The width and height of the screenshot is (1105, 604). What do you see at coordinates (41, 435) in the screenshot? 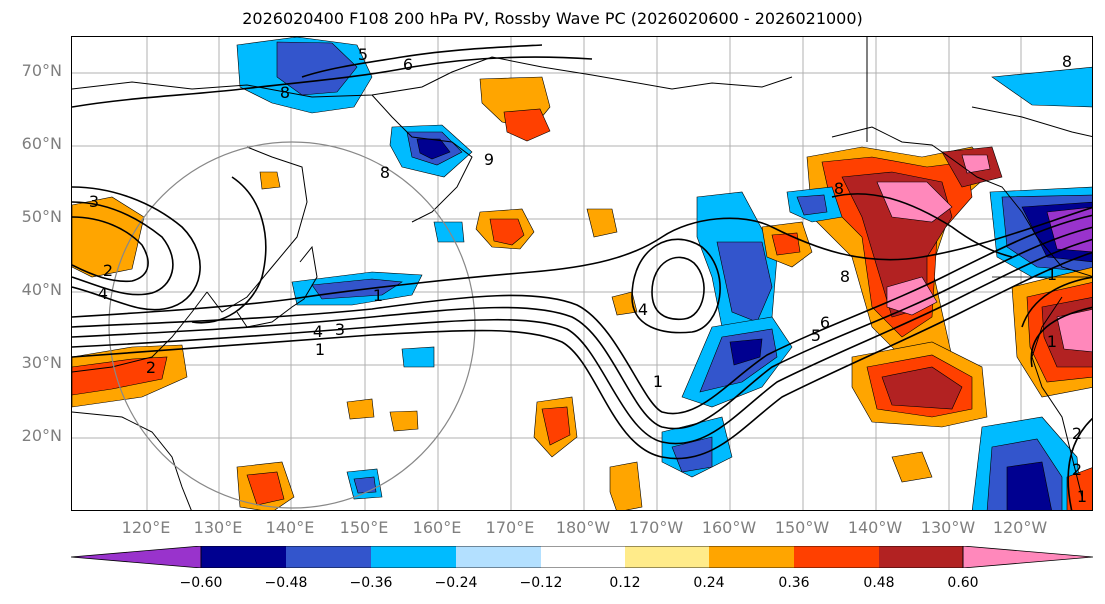
I see `lat-label-20n: 20°N` at bounding box center [41, 435].